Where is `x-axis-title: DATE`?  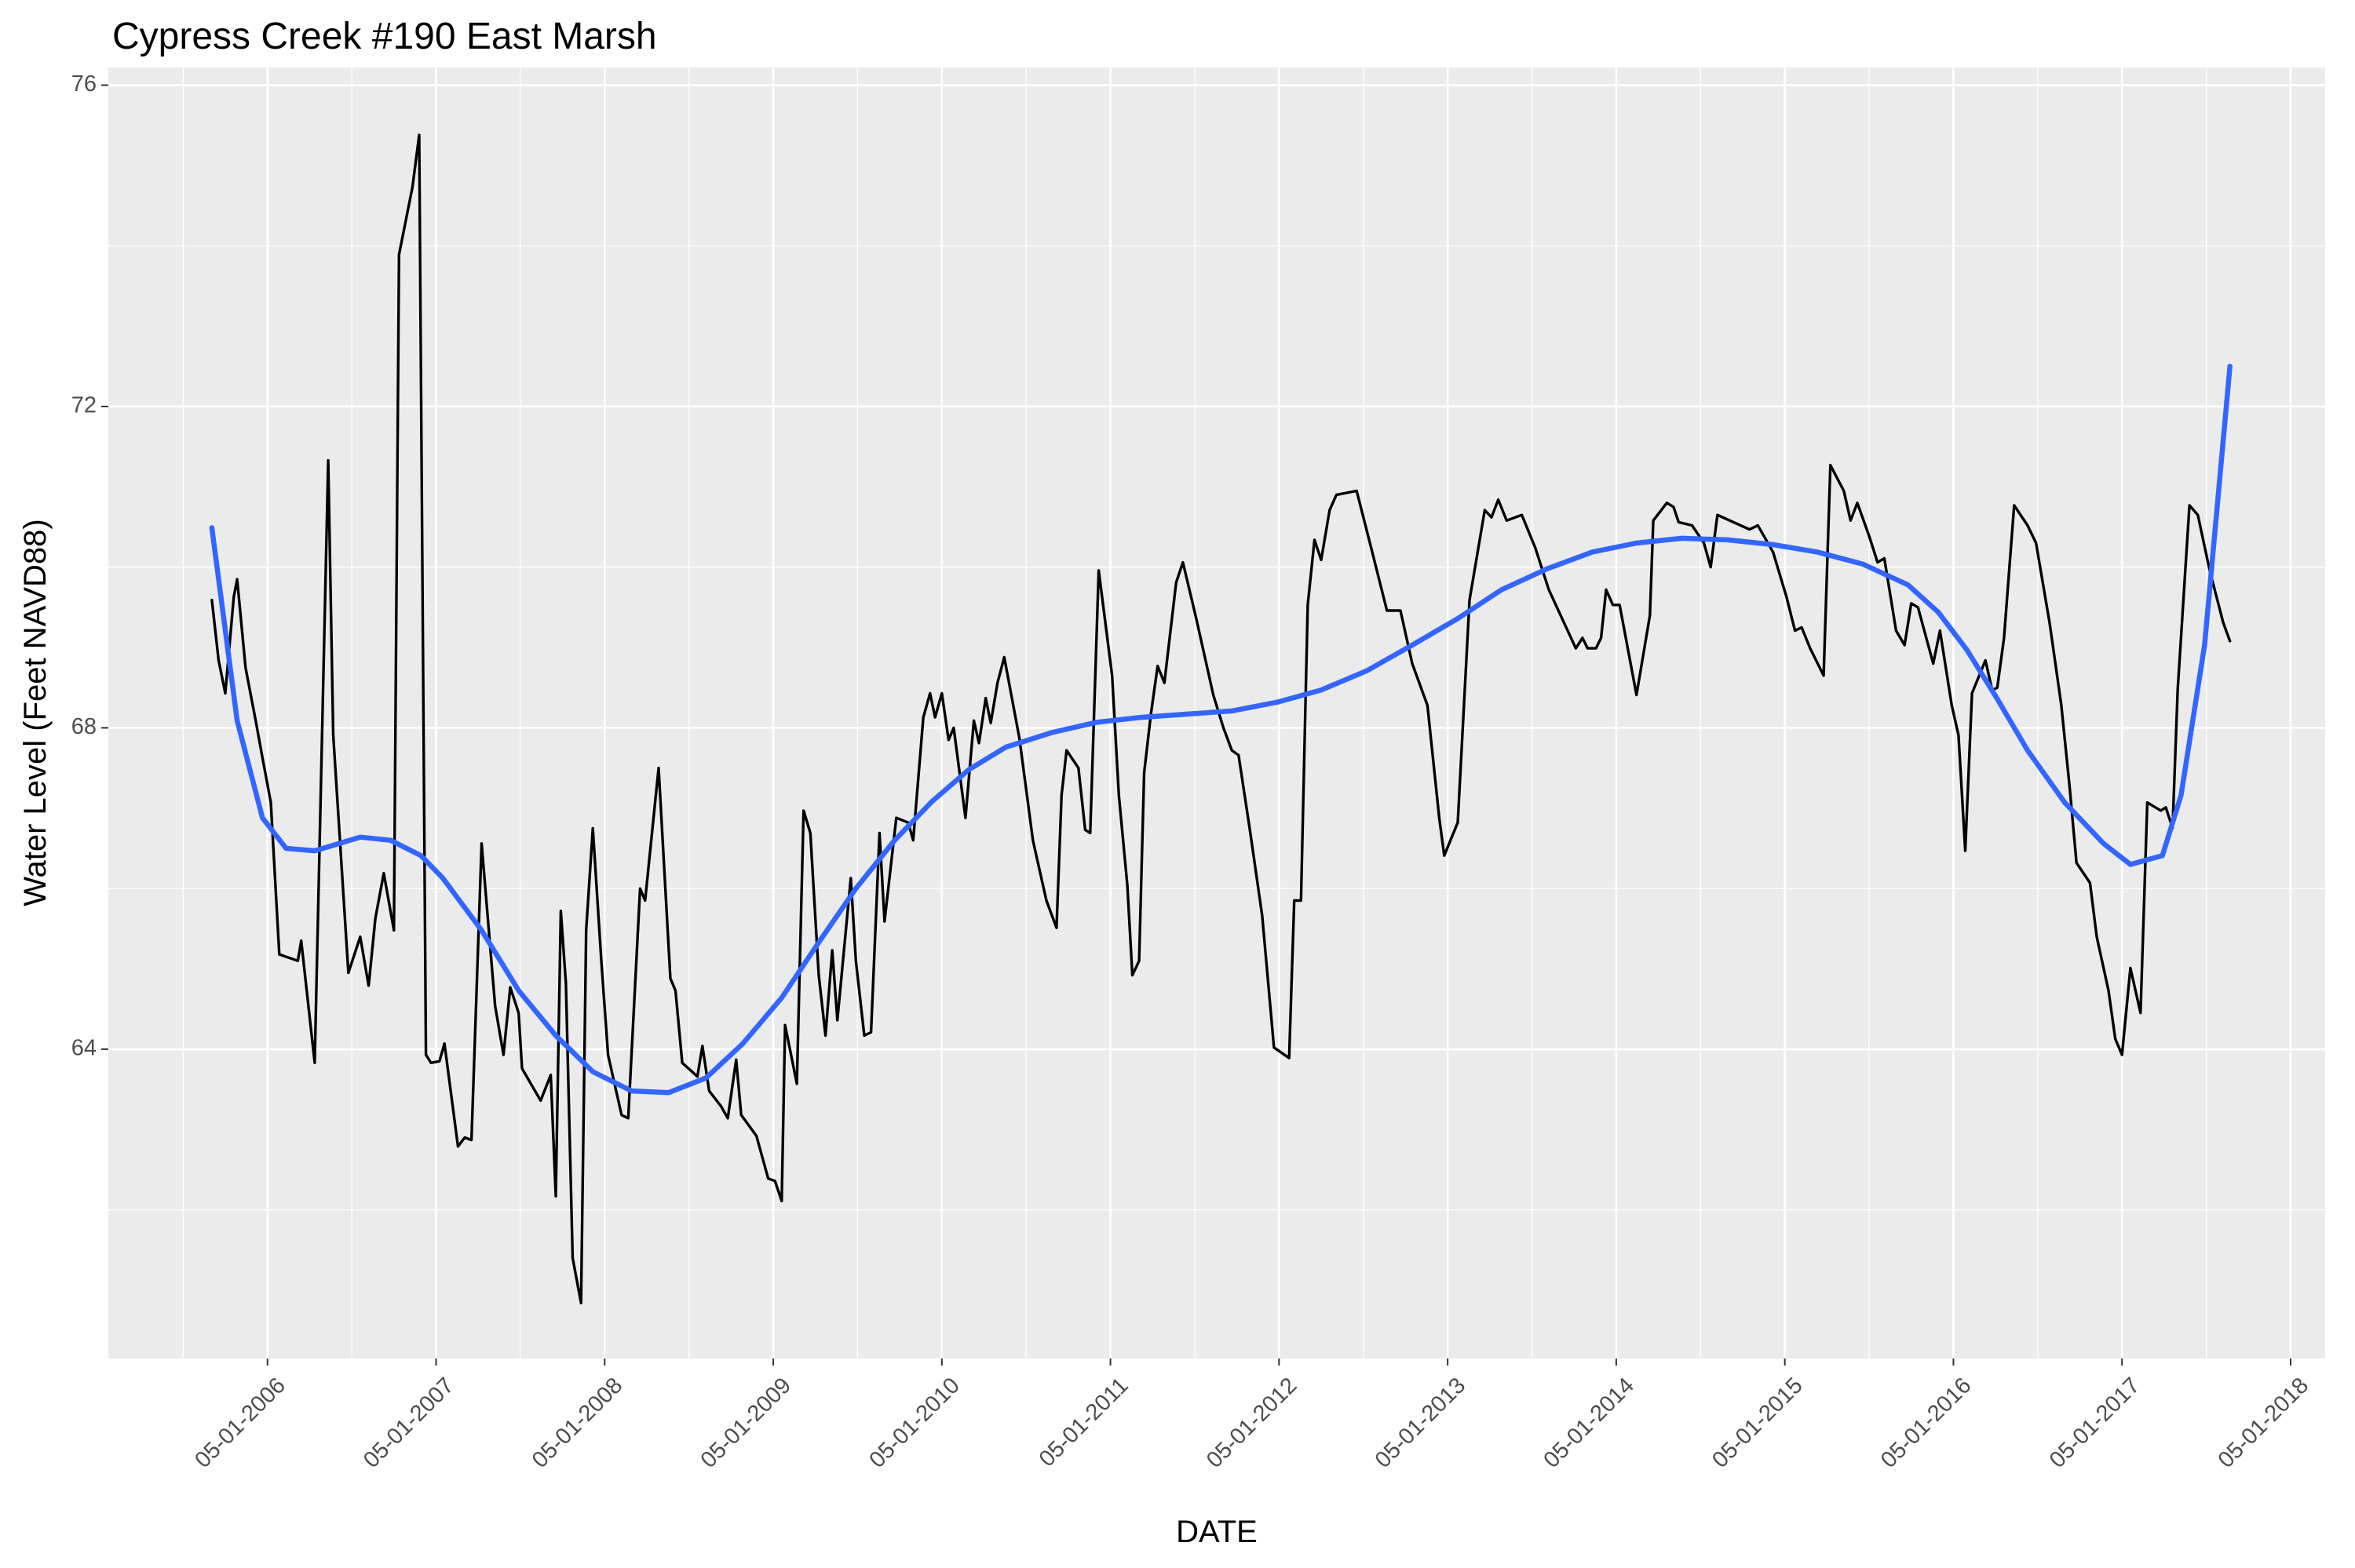
x-axis-title: DATE is located at coordinates (1217, 1532).